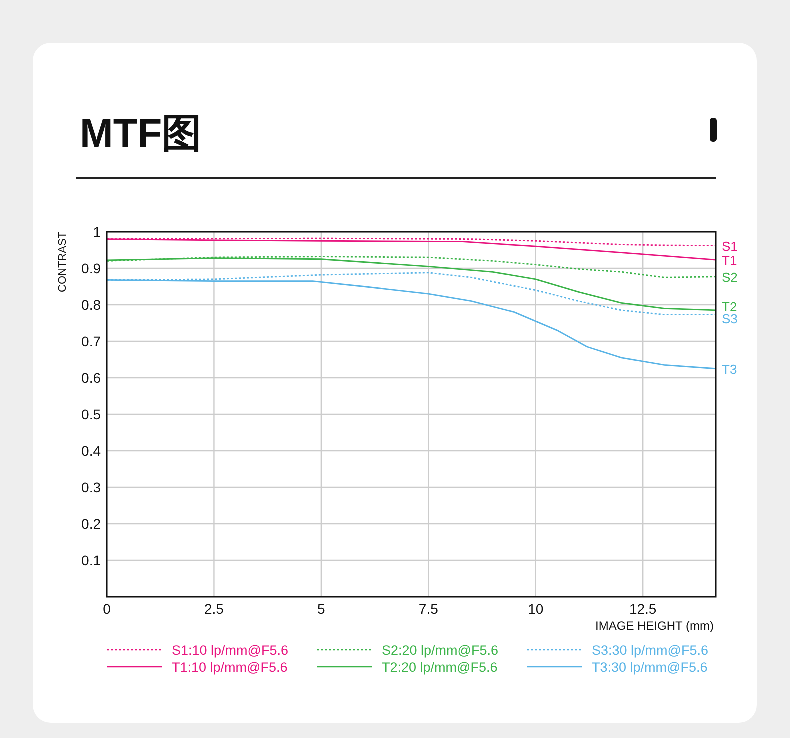 This screenshot has height=738, width=790. Describe the element at coordinates (730, 277) in the screenshot. I see `text: S2` at that location.